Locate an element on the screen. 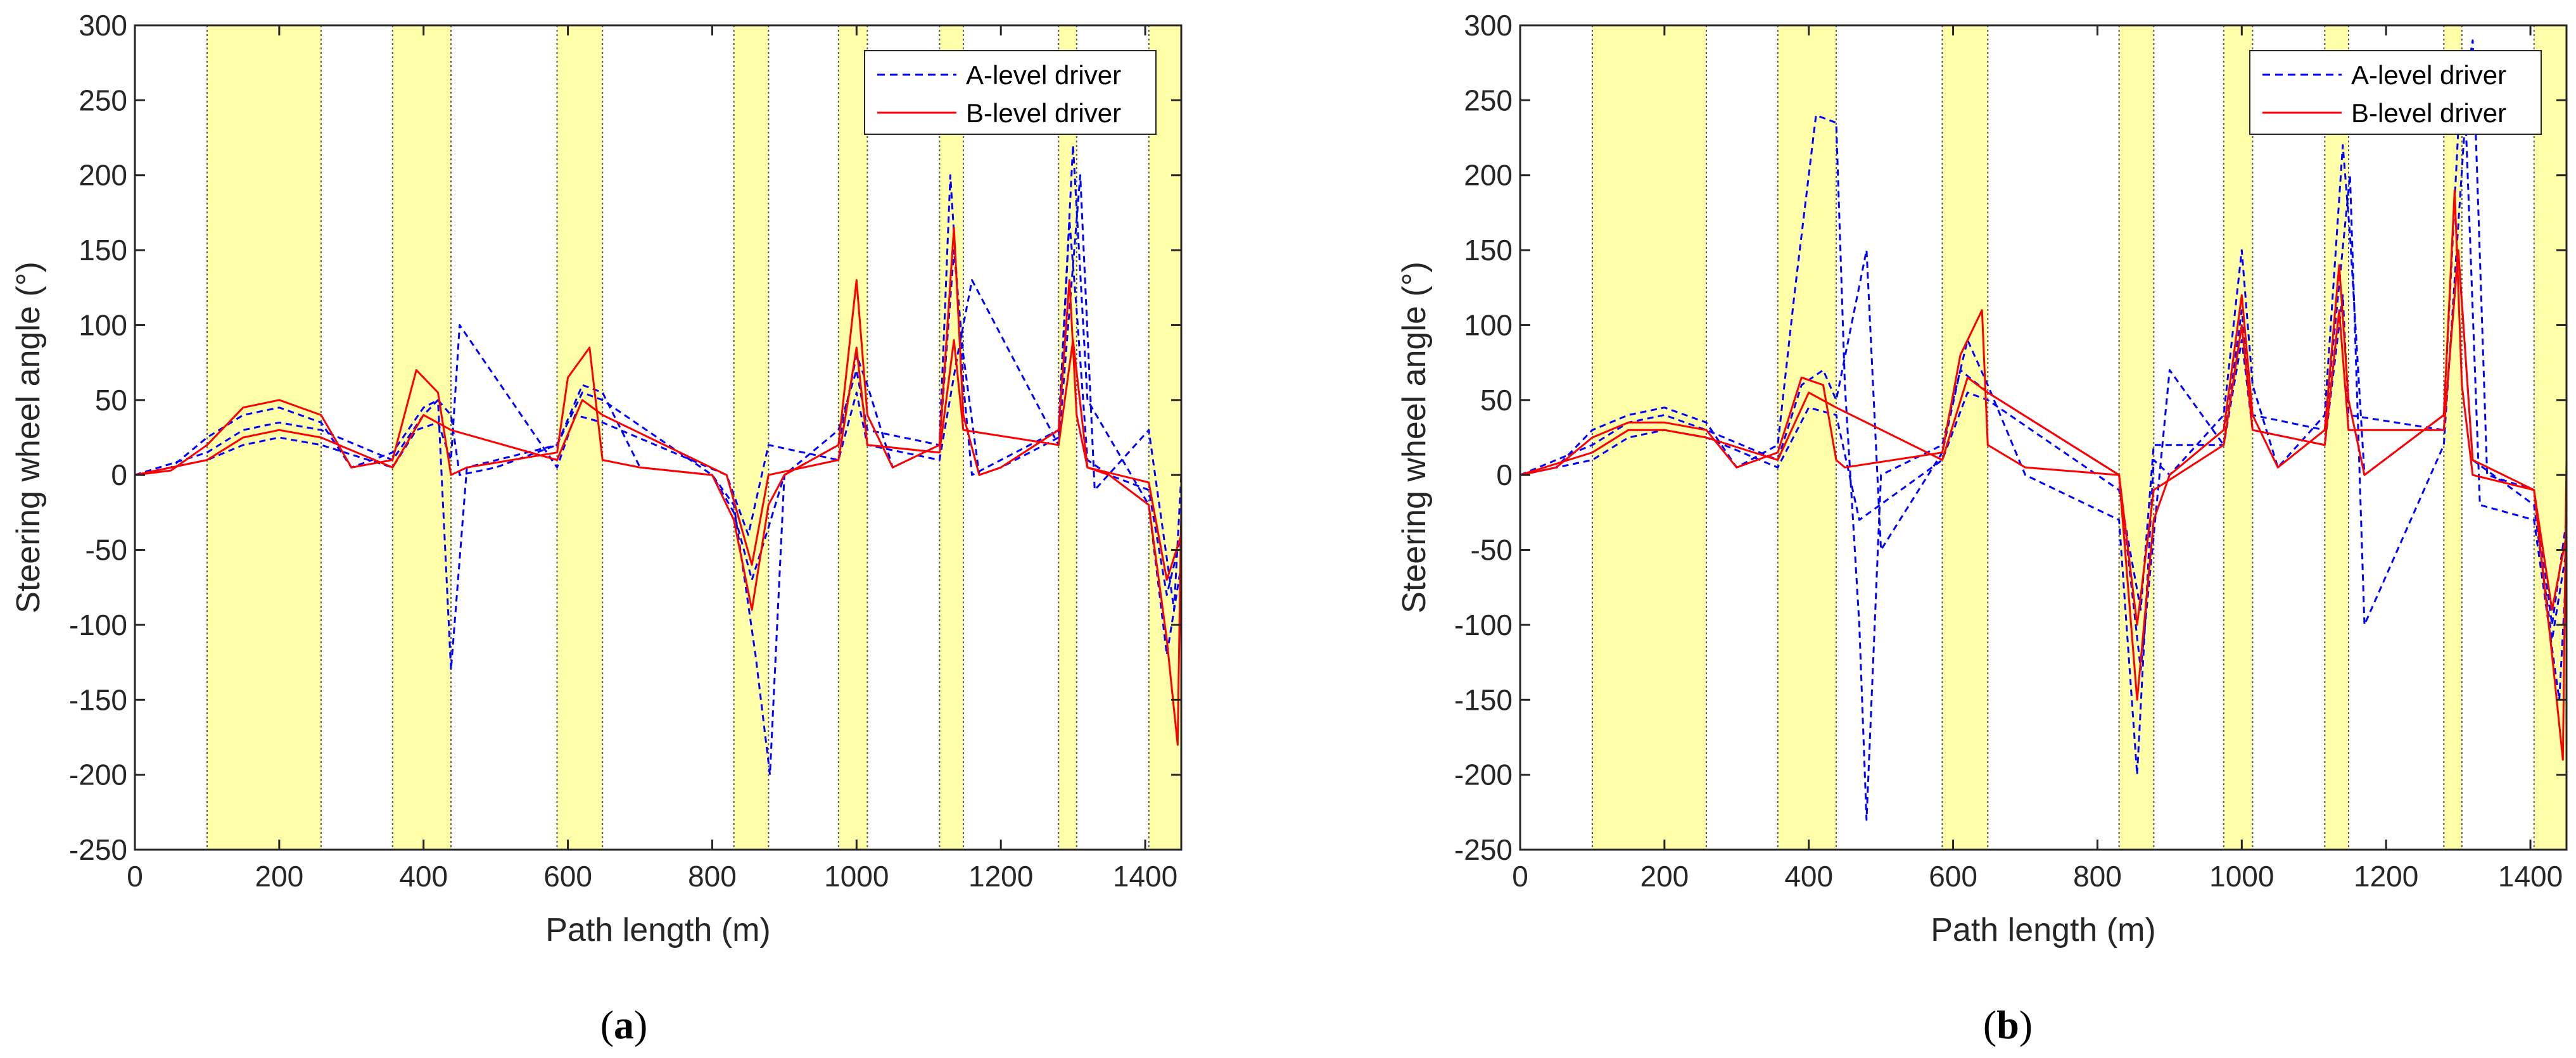  y-tick-label-a-9: 200 is located at coordinates (103, 175).